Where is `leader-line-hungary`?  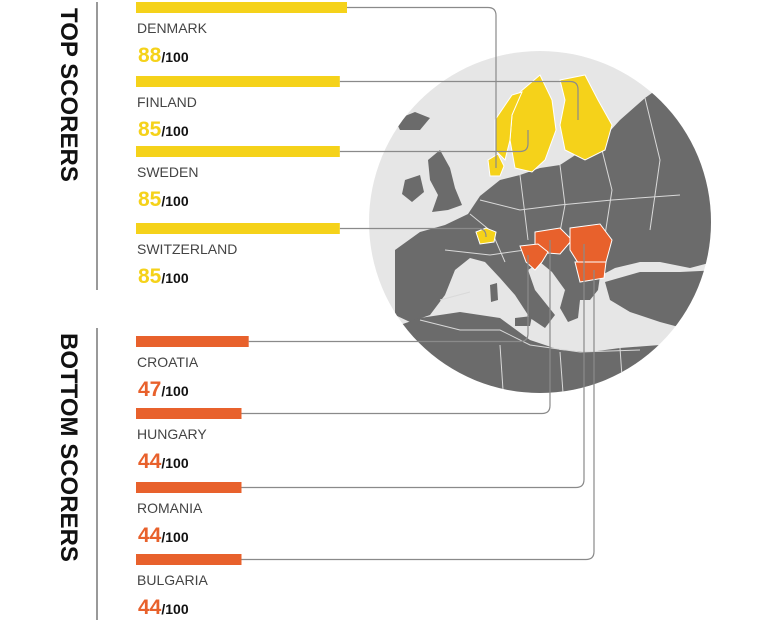
leader-line-hungary is located at coordinates (396, 327).